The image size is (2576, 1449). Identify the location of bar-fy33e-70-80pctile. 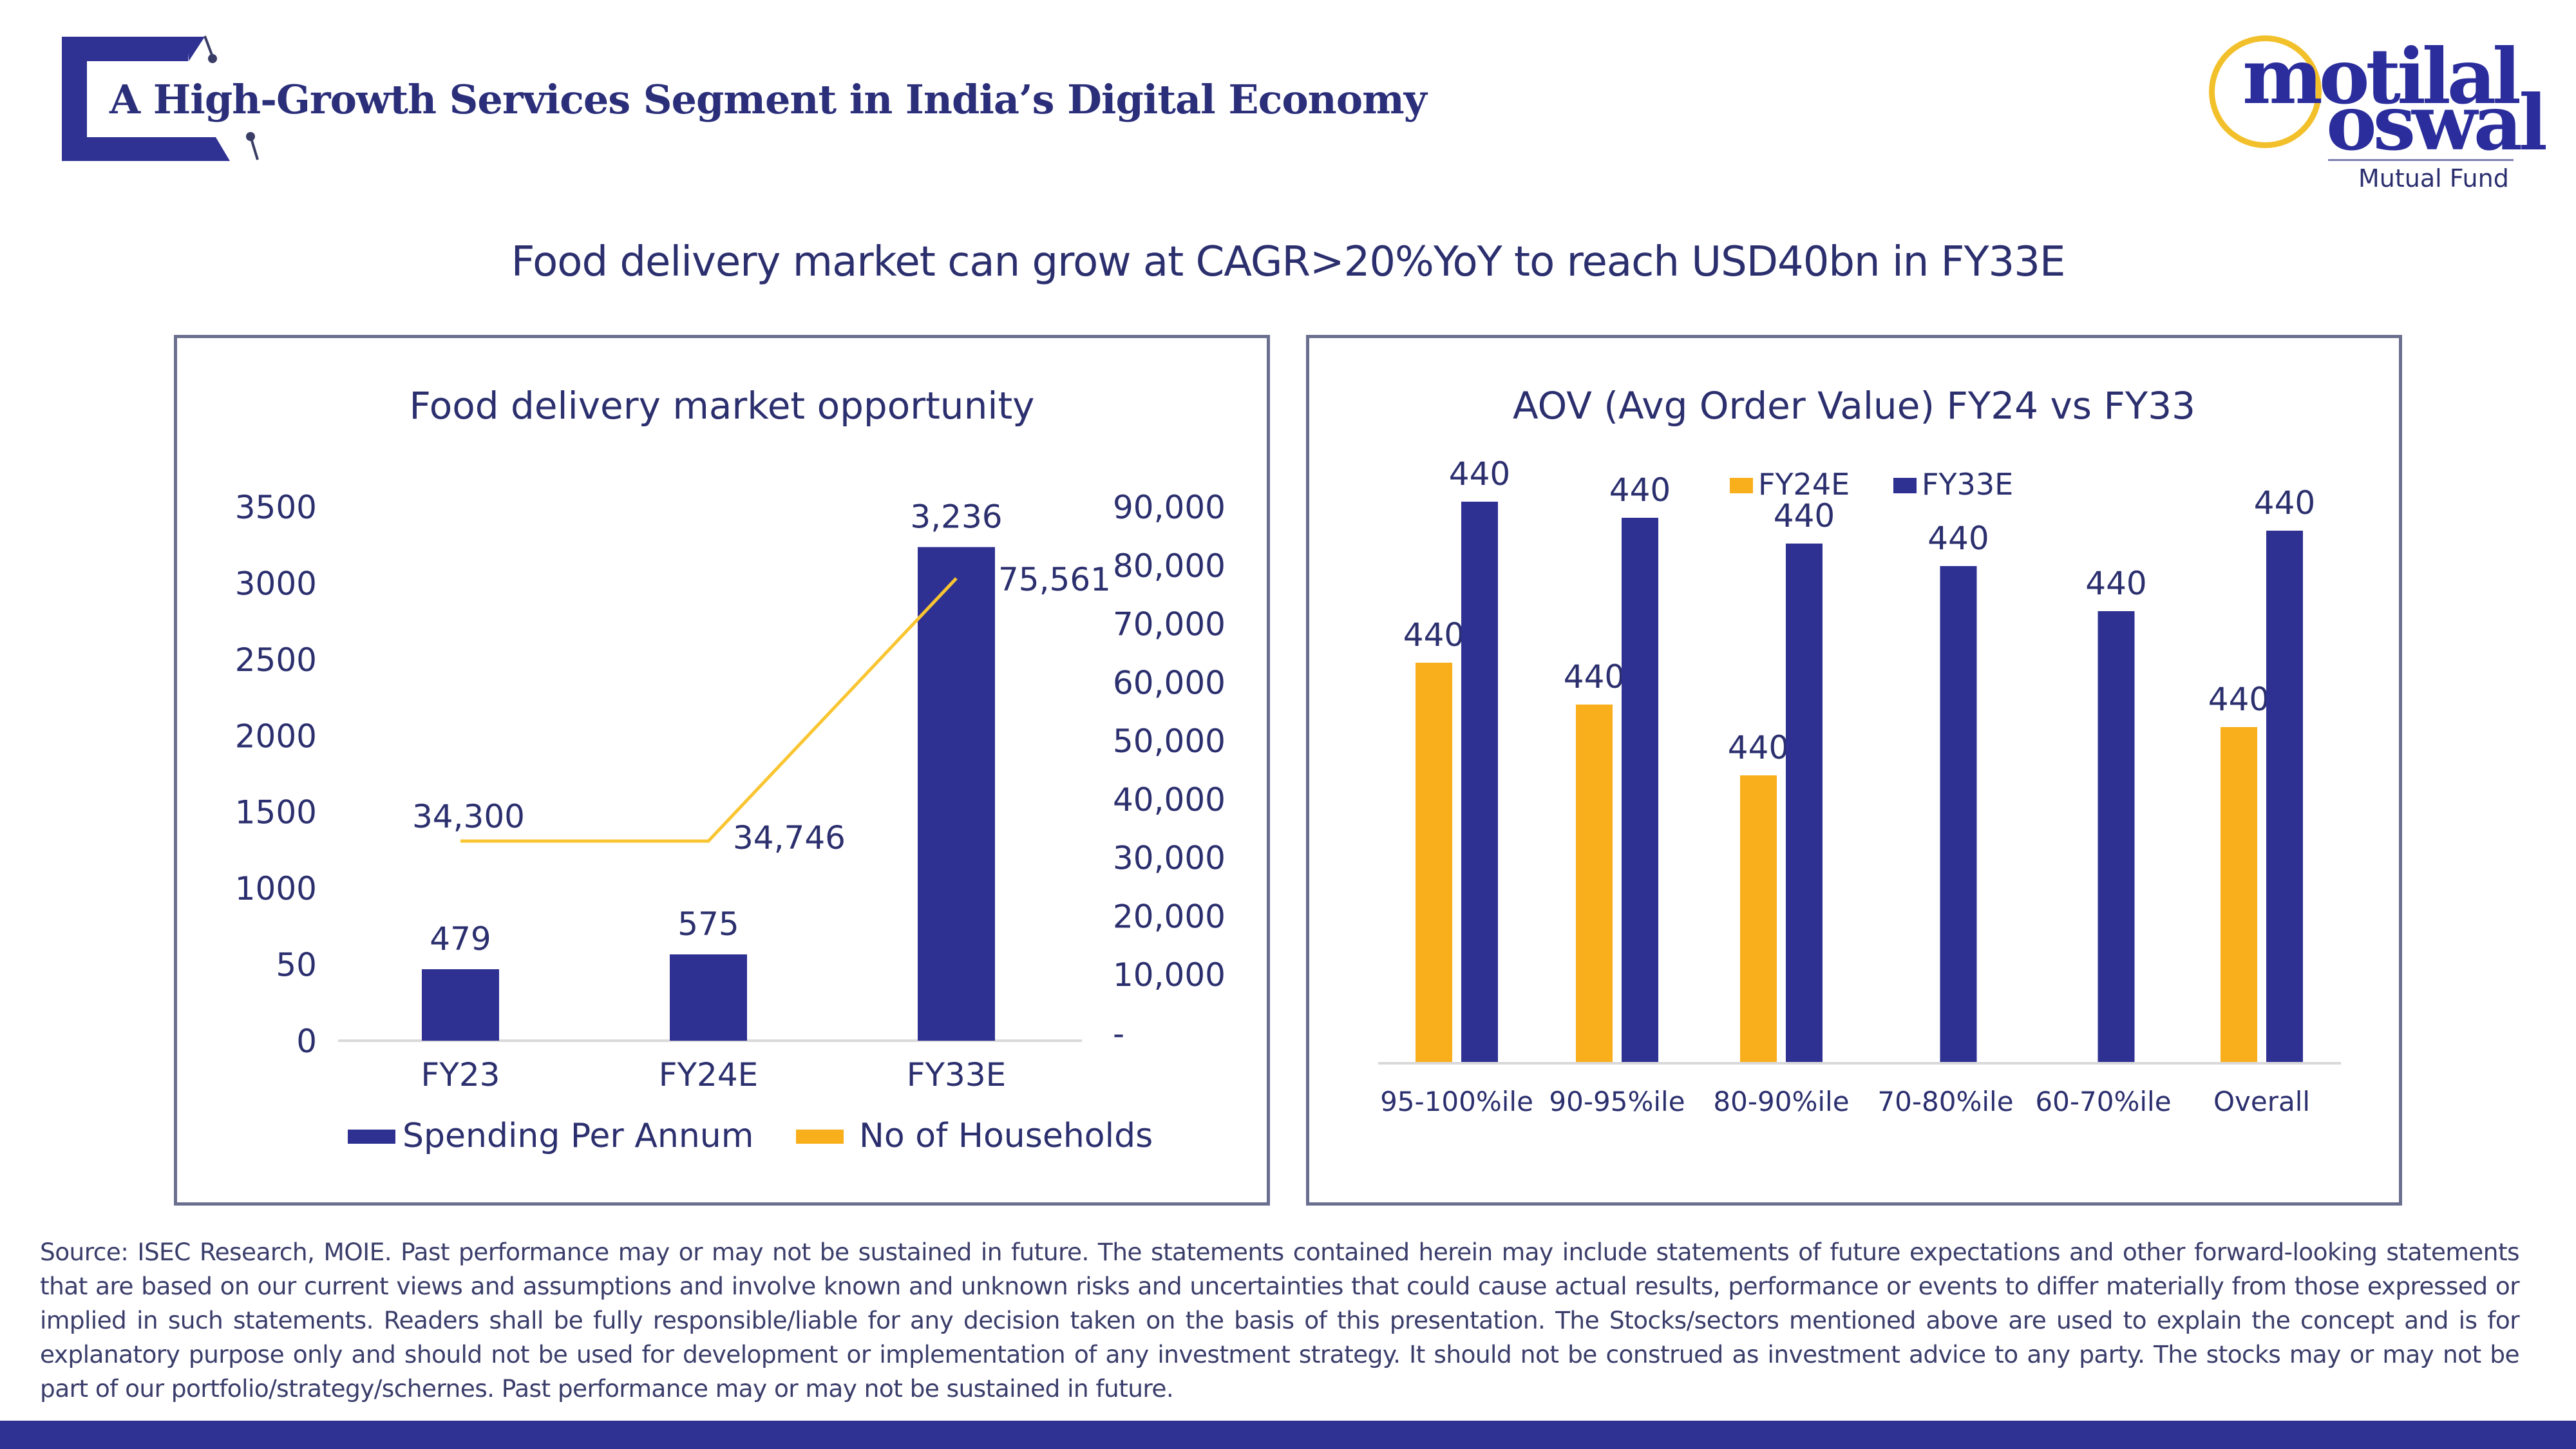
(1958, 814).